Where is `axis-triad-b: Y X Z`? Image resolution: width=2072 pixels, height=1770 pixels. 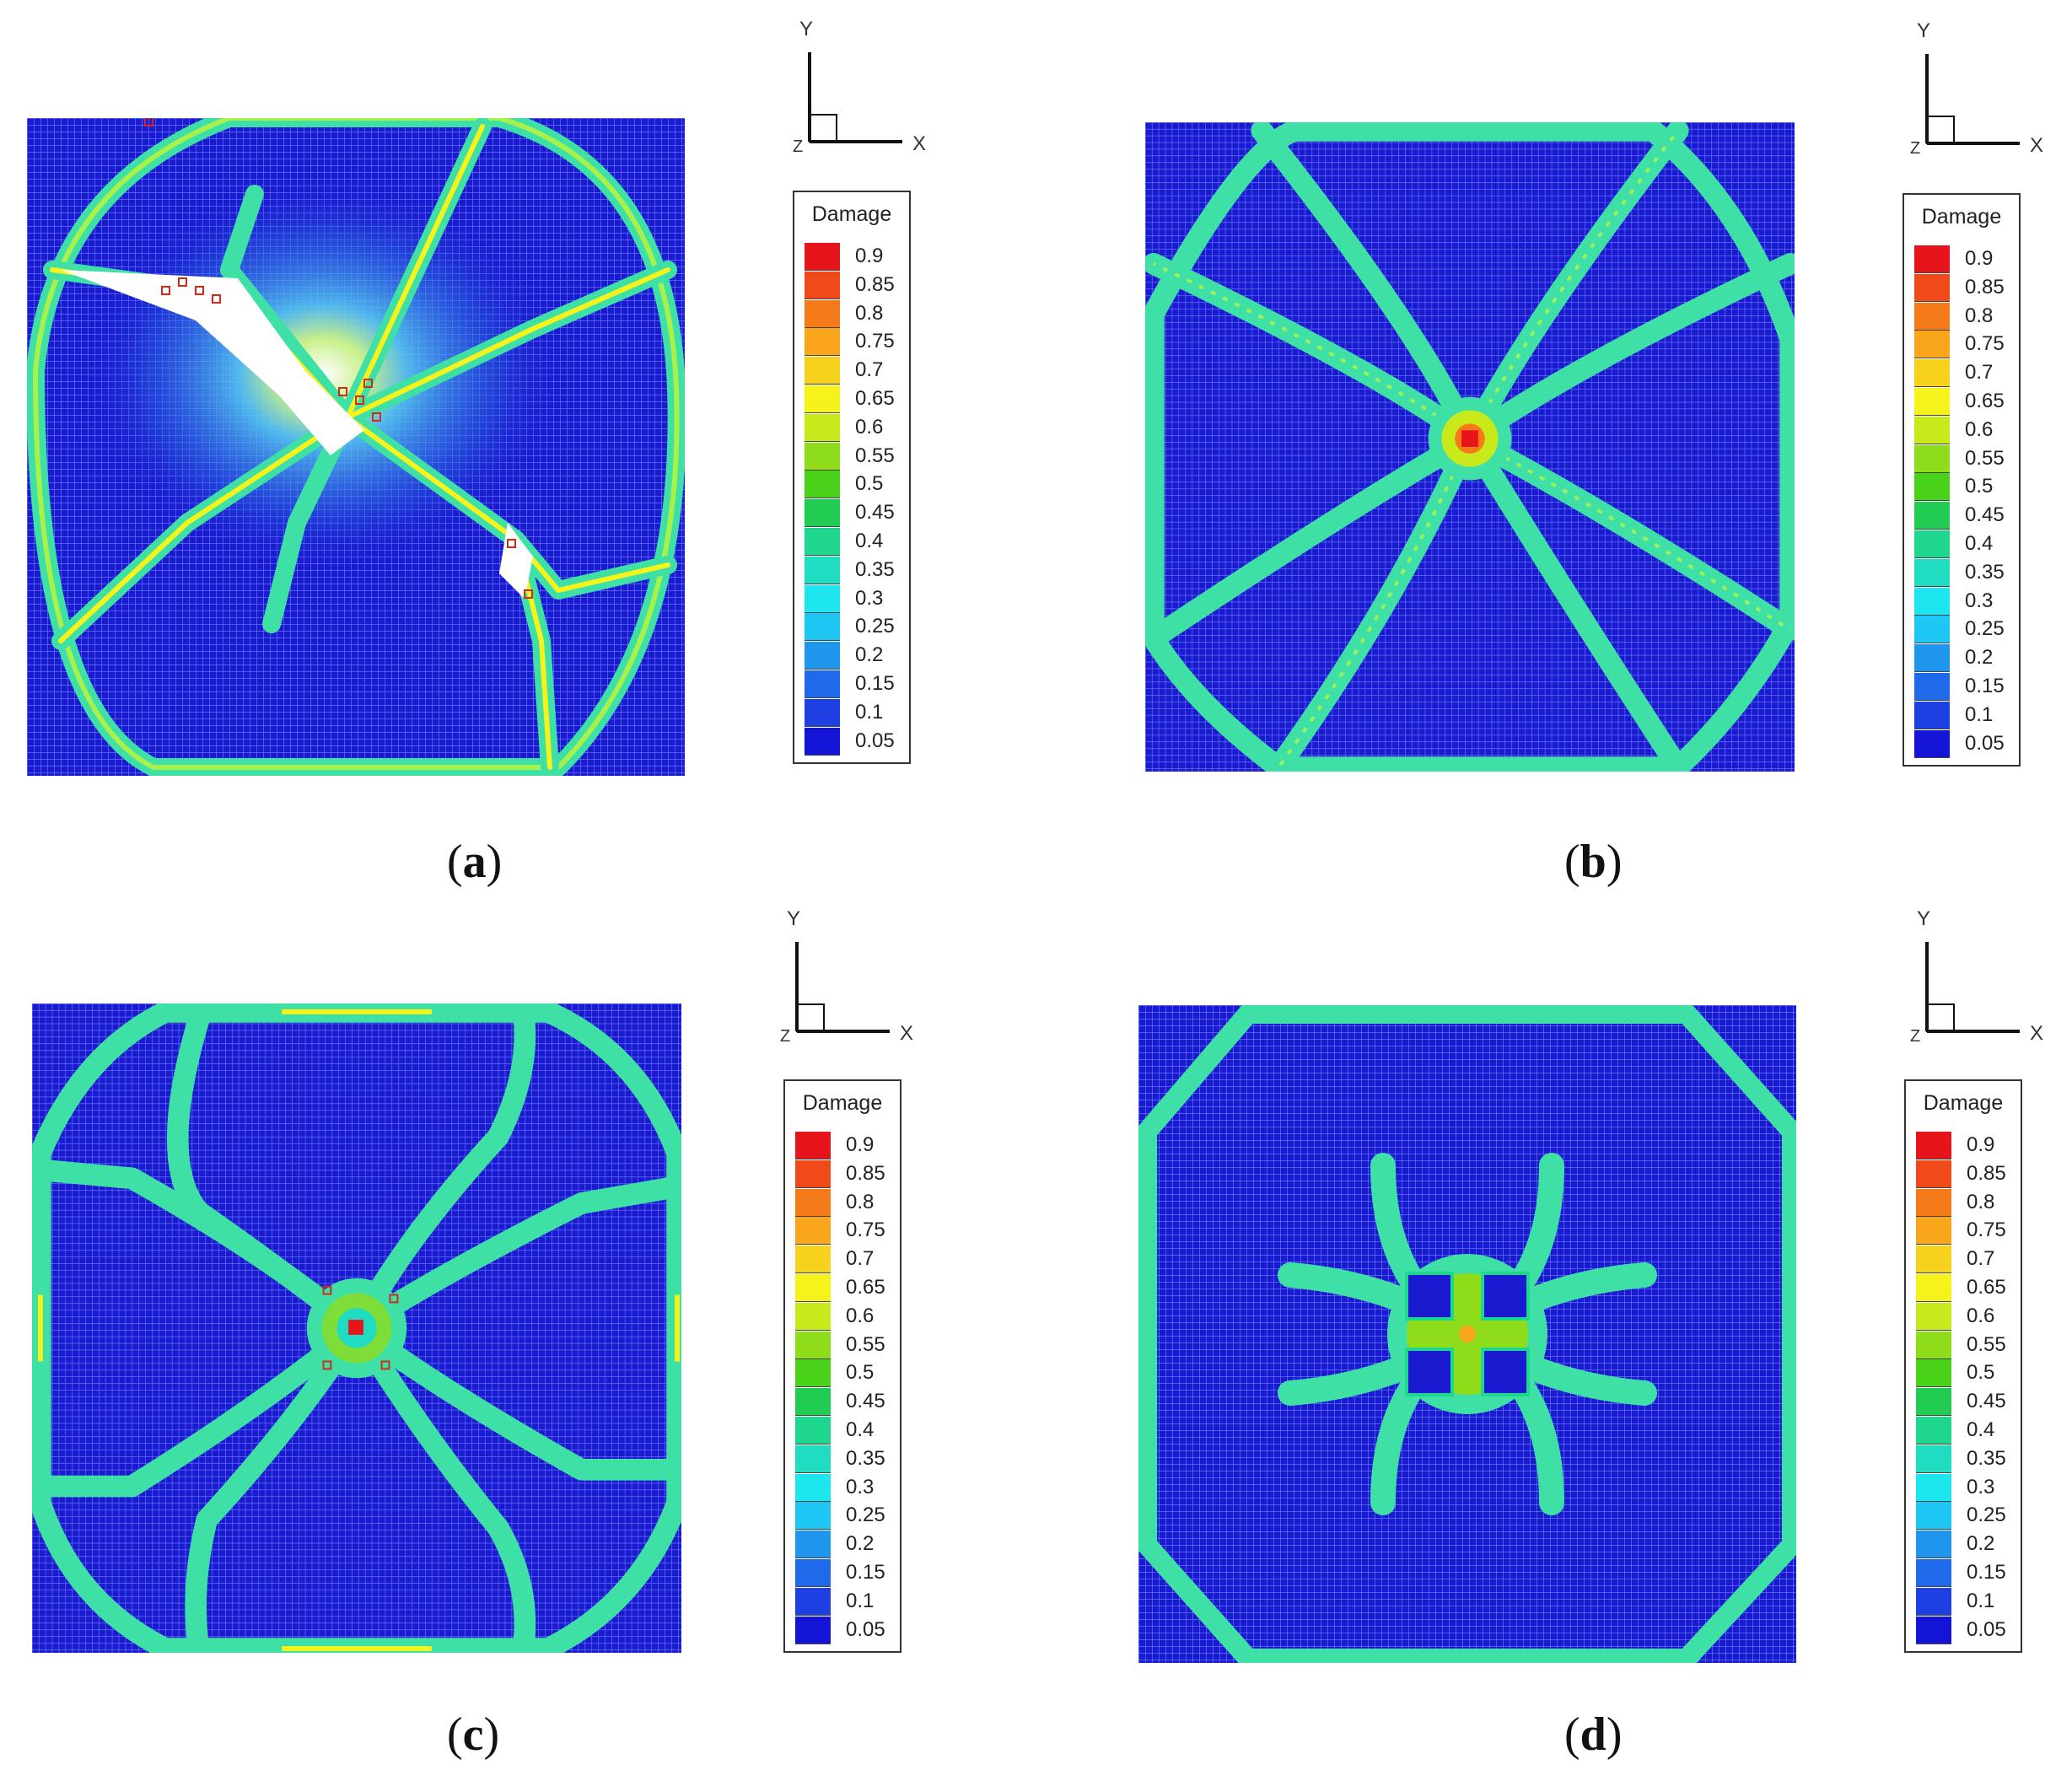 axis-triad-b: Y X Z is located at coordinates (1977, 94).